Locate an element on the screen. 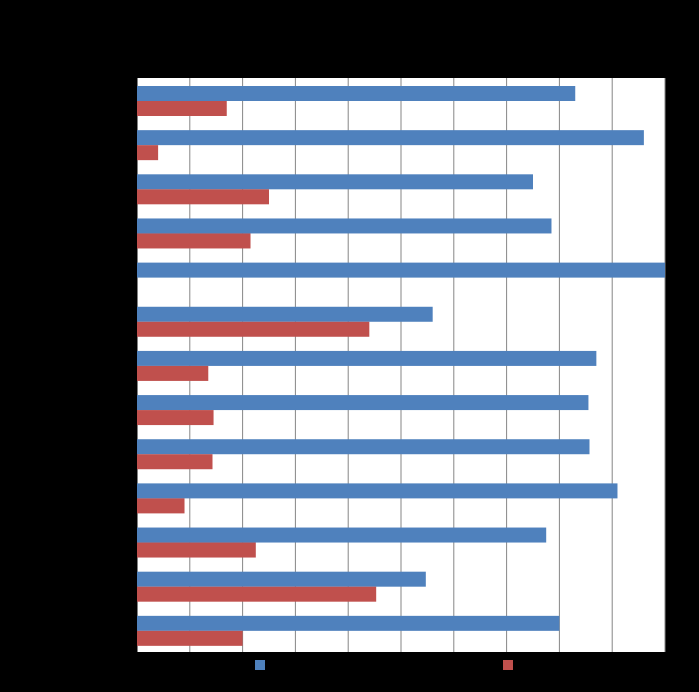 This screenshot has height=692, width=699. legend is located at coordinates (384, 665).